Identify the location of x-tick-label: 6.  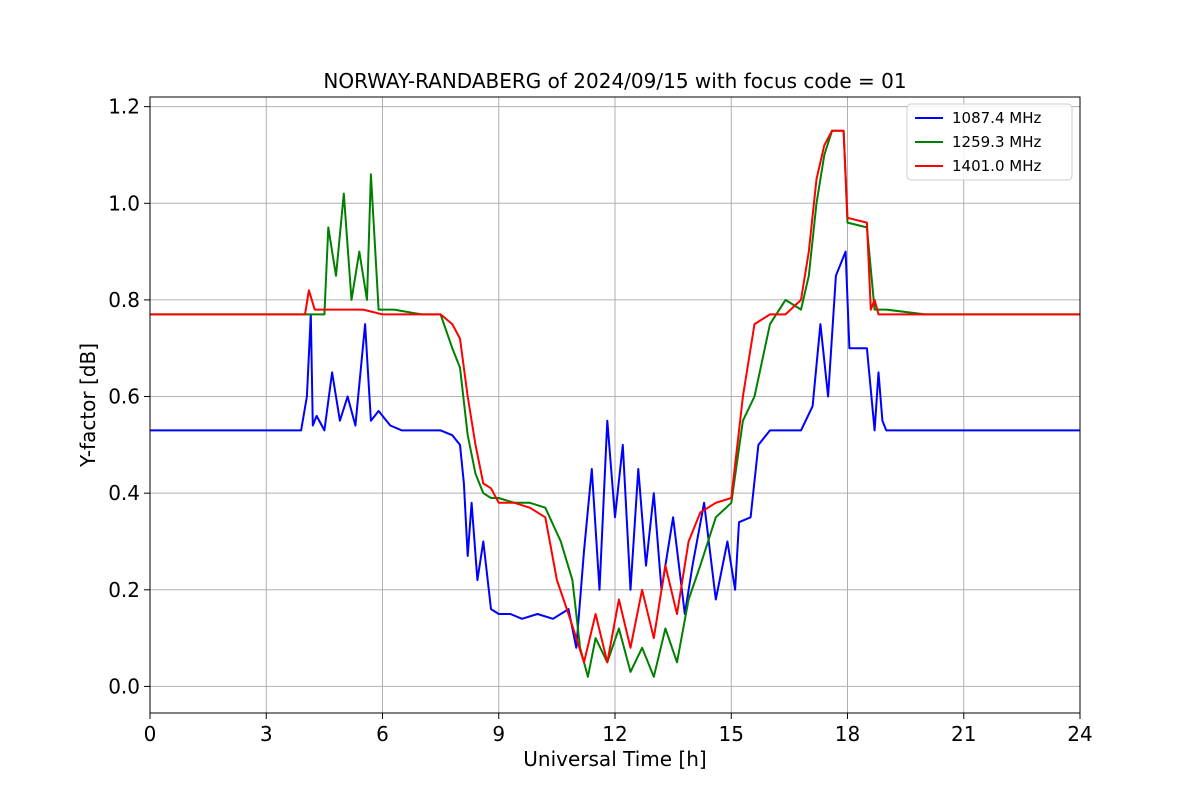
(382, 734).